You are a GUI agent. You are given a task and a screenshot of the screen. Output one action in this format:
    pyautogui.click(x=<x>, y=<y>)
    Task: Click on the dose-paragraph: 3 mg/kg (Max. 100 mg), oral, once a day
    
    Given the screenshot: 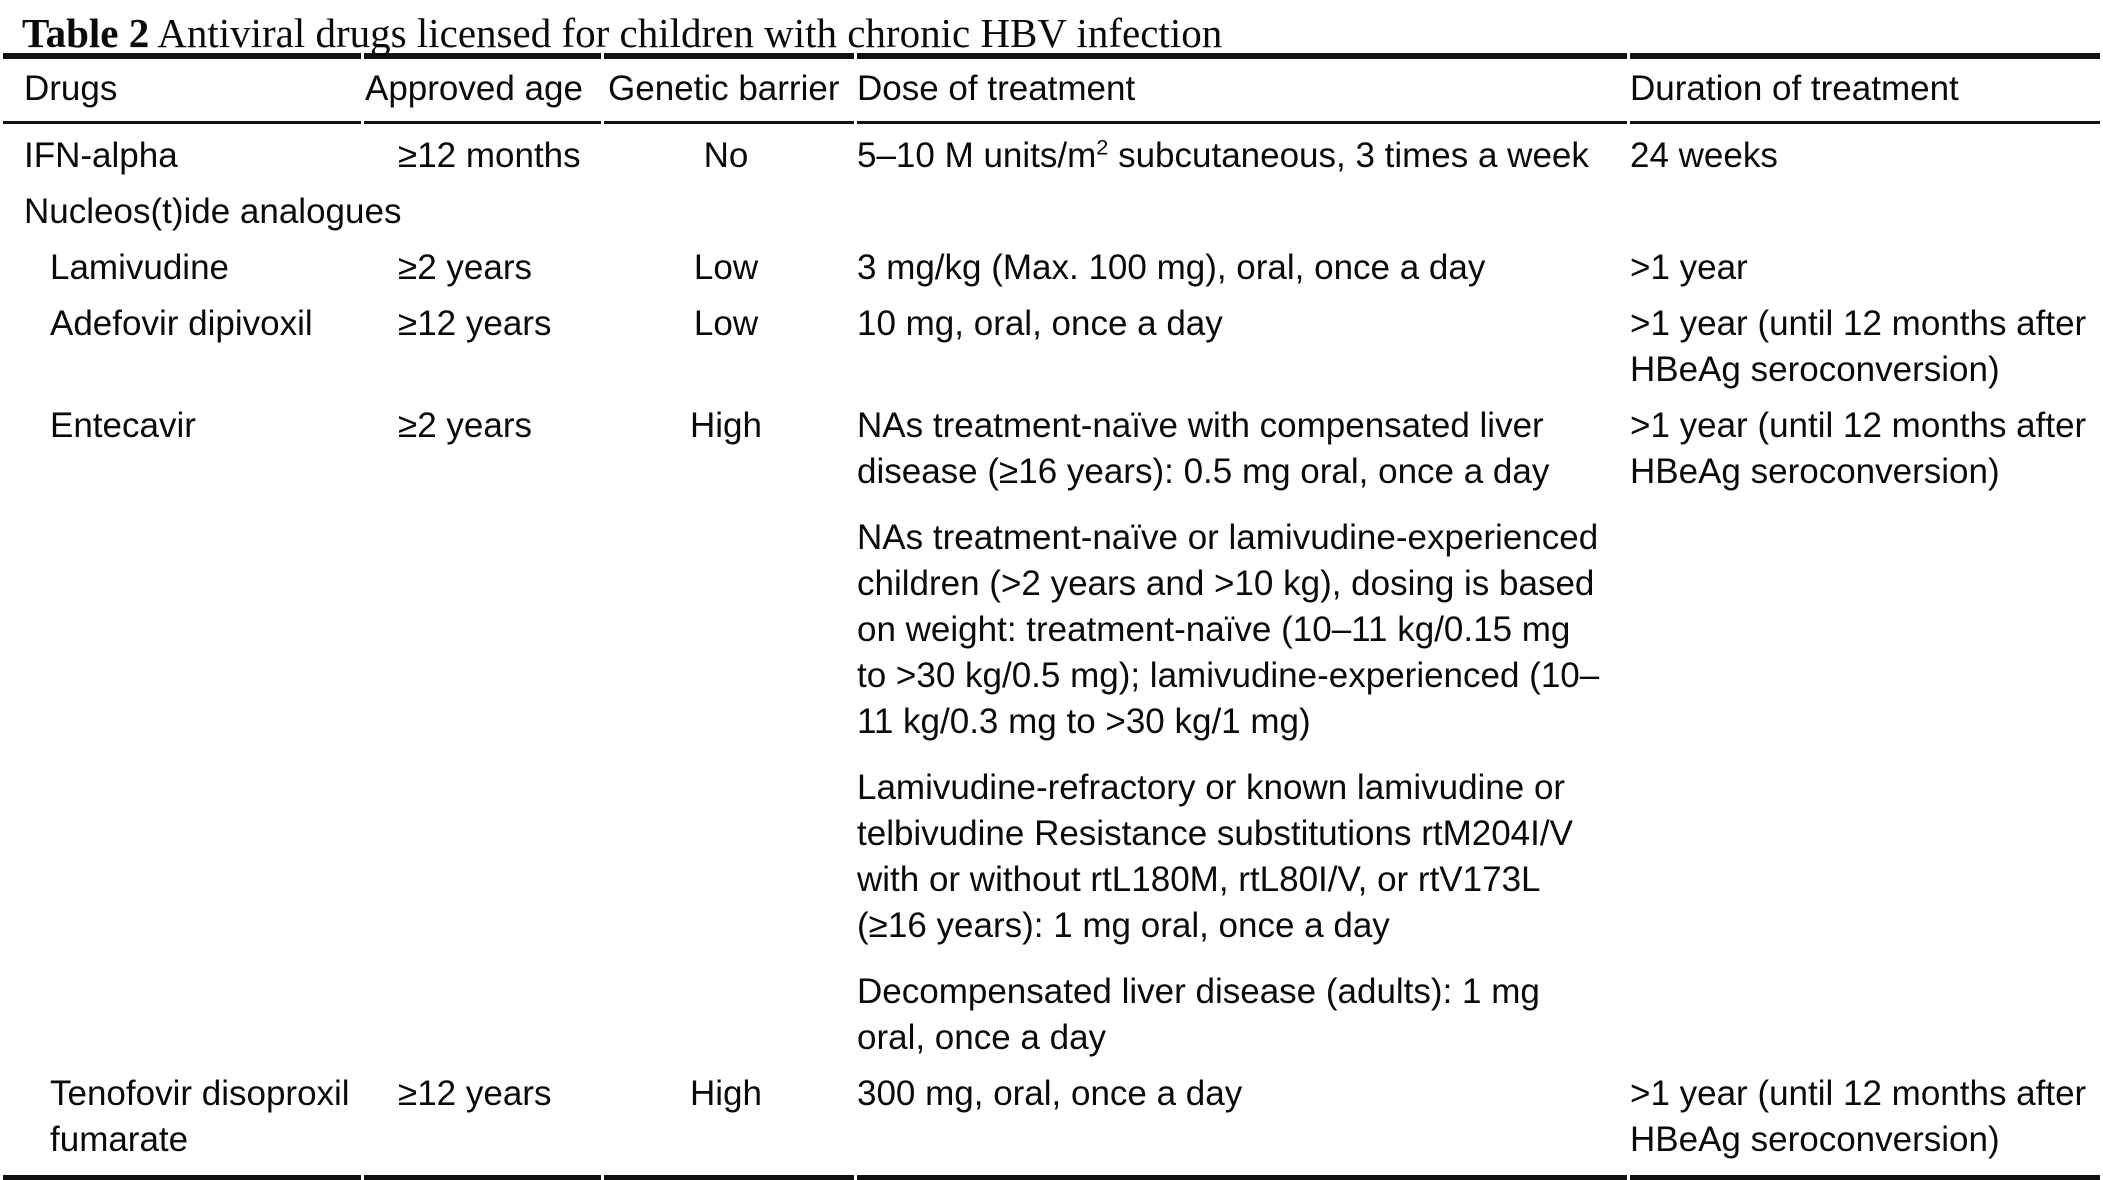 What is the action you would take?
    pyautogui.click(x=1171, y=267)
    